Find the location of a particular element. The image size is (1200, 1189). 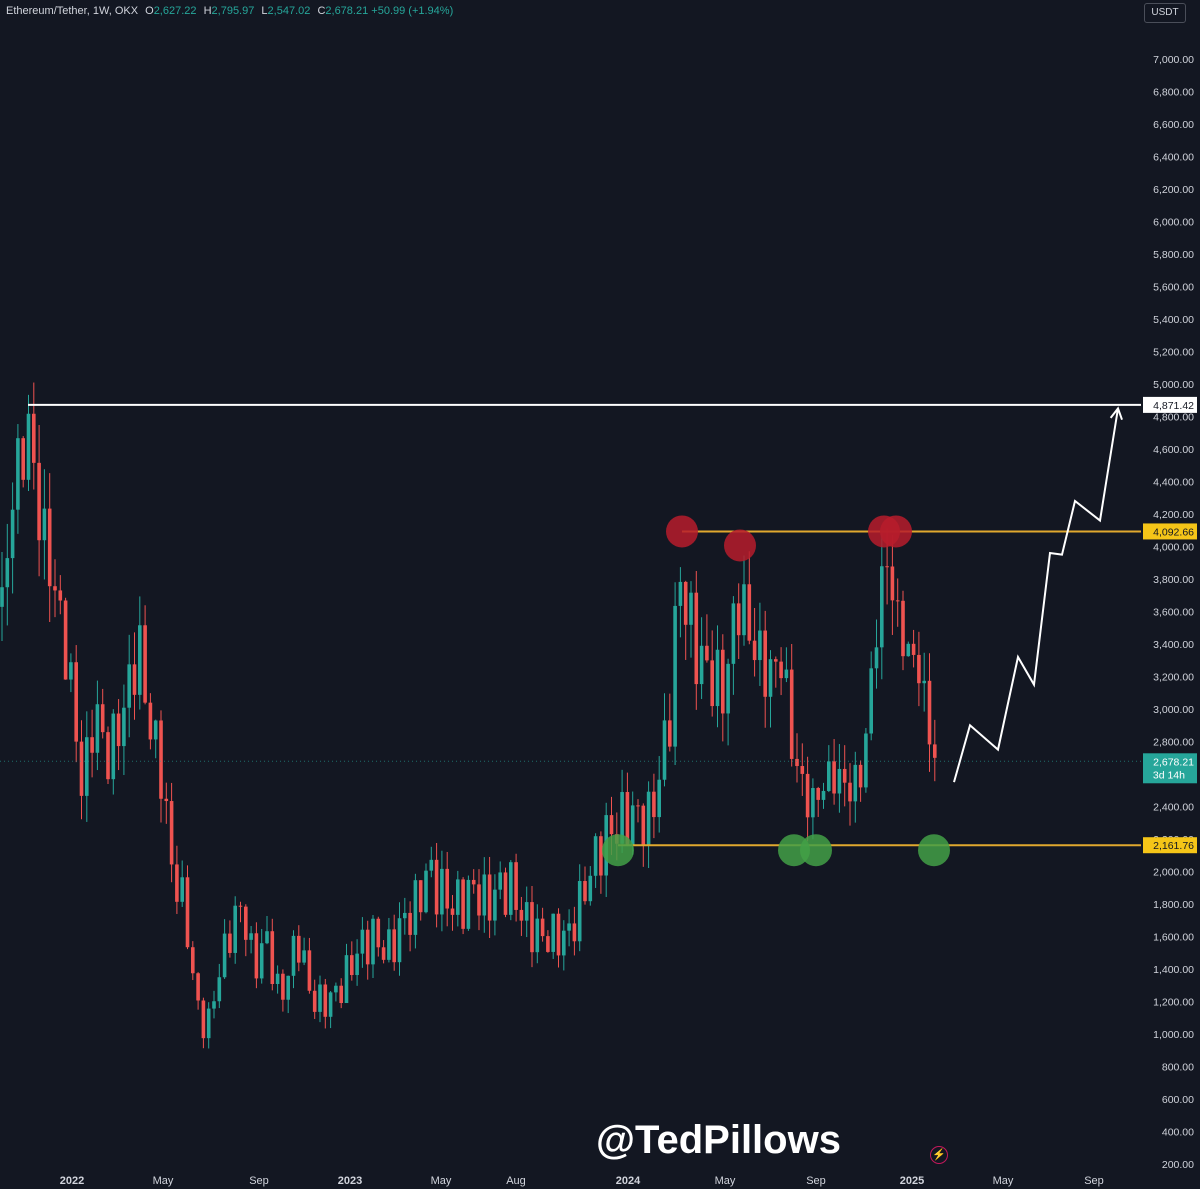

price-axis-background is located at coordinates (1170, 594).